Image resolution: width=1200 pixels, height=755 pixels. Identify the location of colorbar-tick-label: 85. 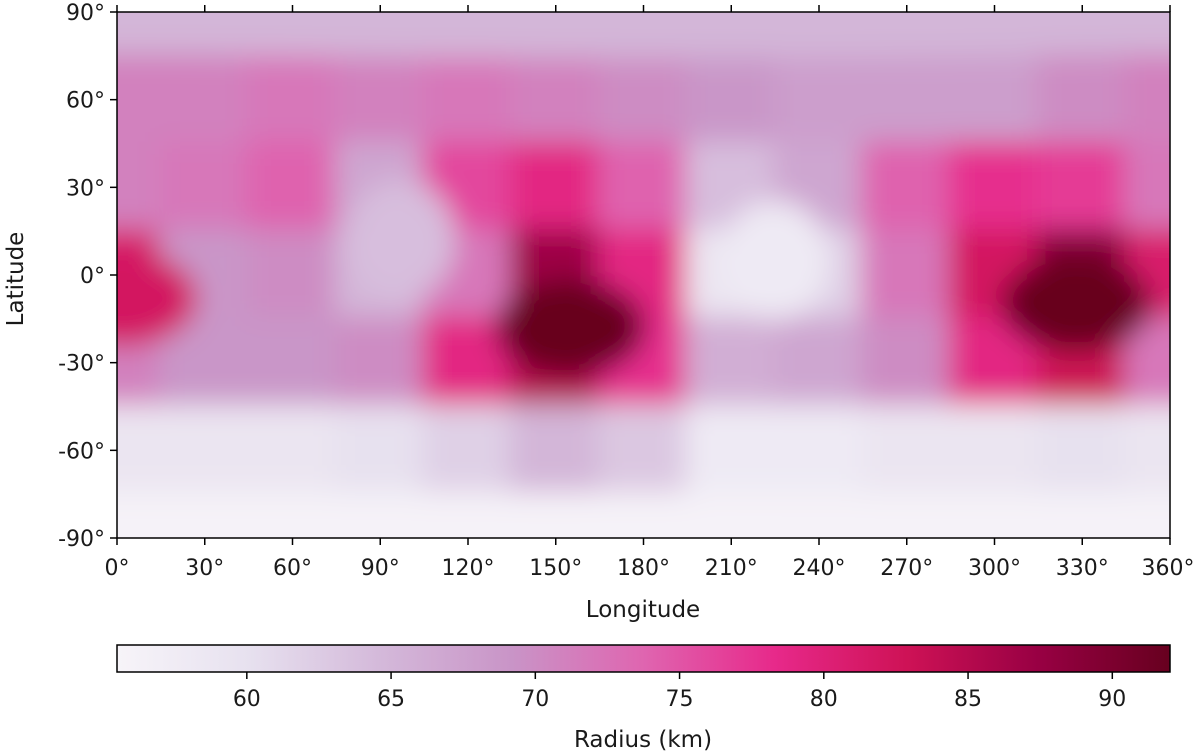
(968, 699).